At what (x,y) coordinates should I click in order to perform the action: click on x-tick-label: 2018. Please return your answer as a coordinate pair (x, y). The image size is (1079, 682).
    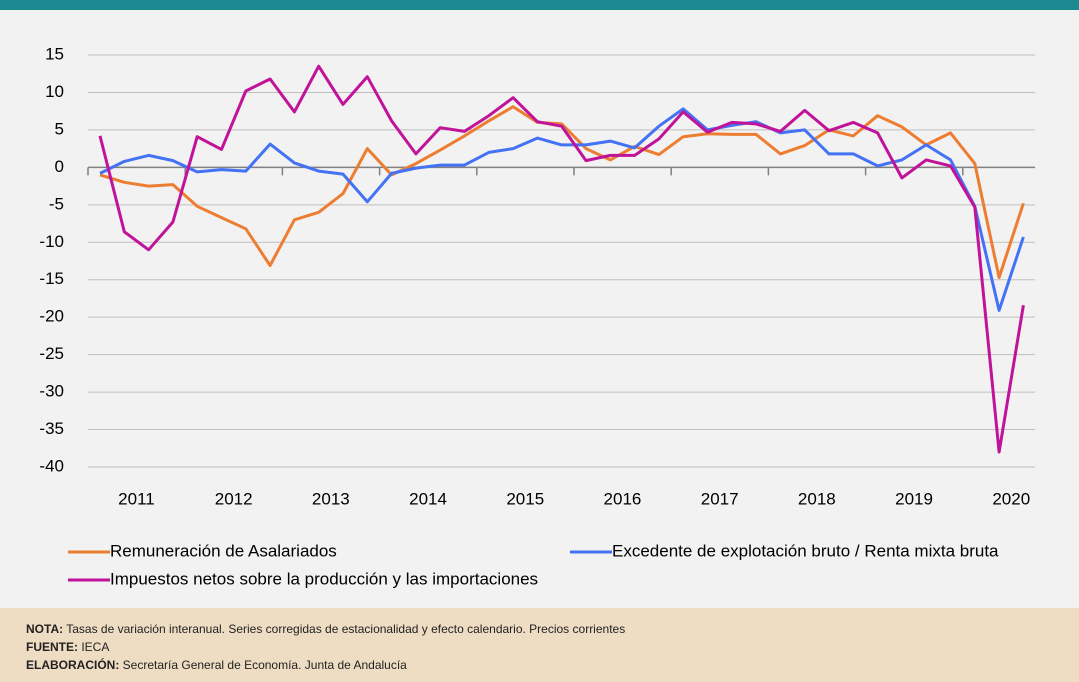
    Looking at the image, I should click on (817, 498).